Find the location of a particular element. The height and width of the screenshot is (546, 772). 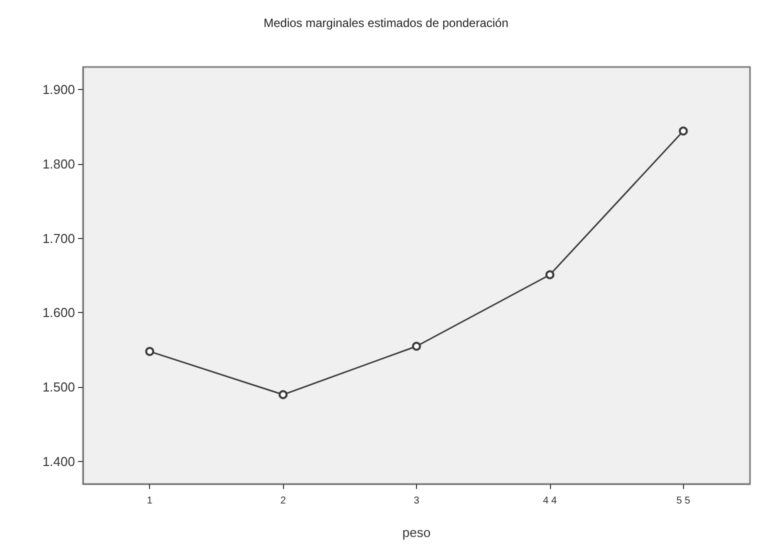

y-tick-label: 1.500 is located at coordinates (58, 387).